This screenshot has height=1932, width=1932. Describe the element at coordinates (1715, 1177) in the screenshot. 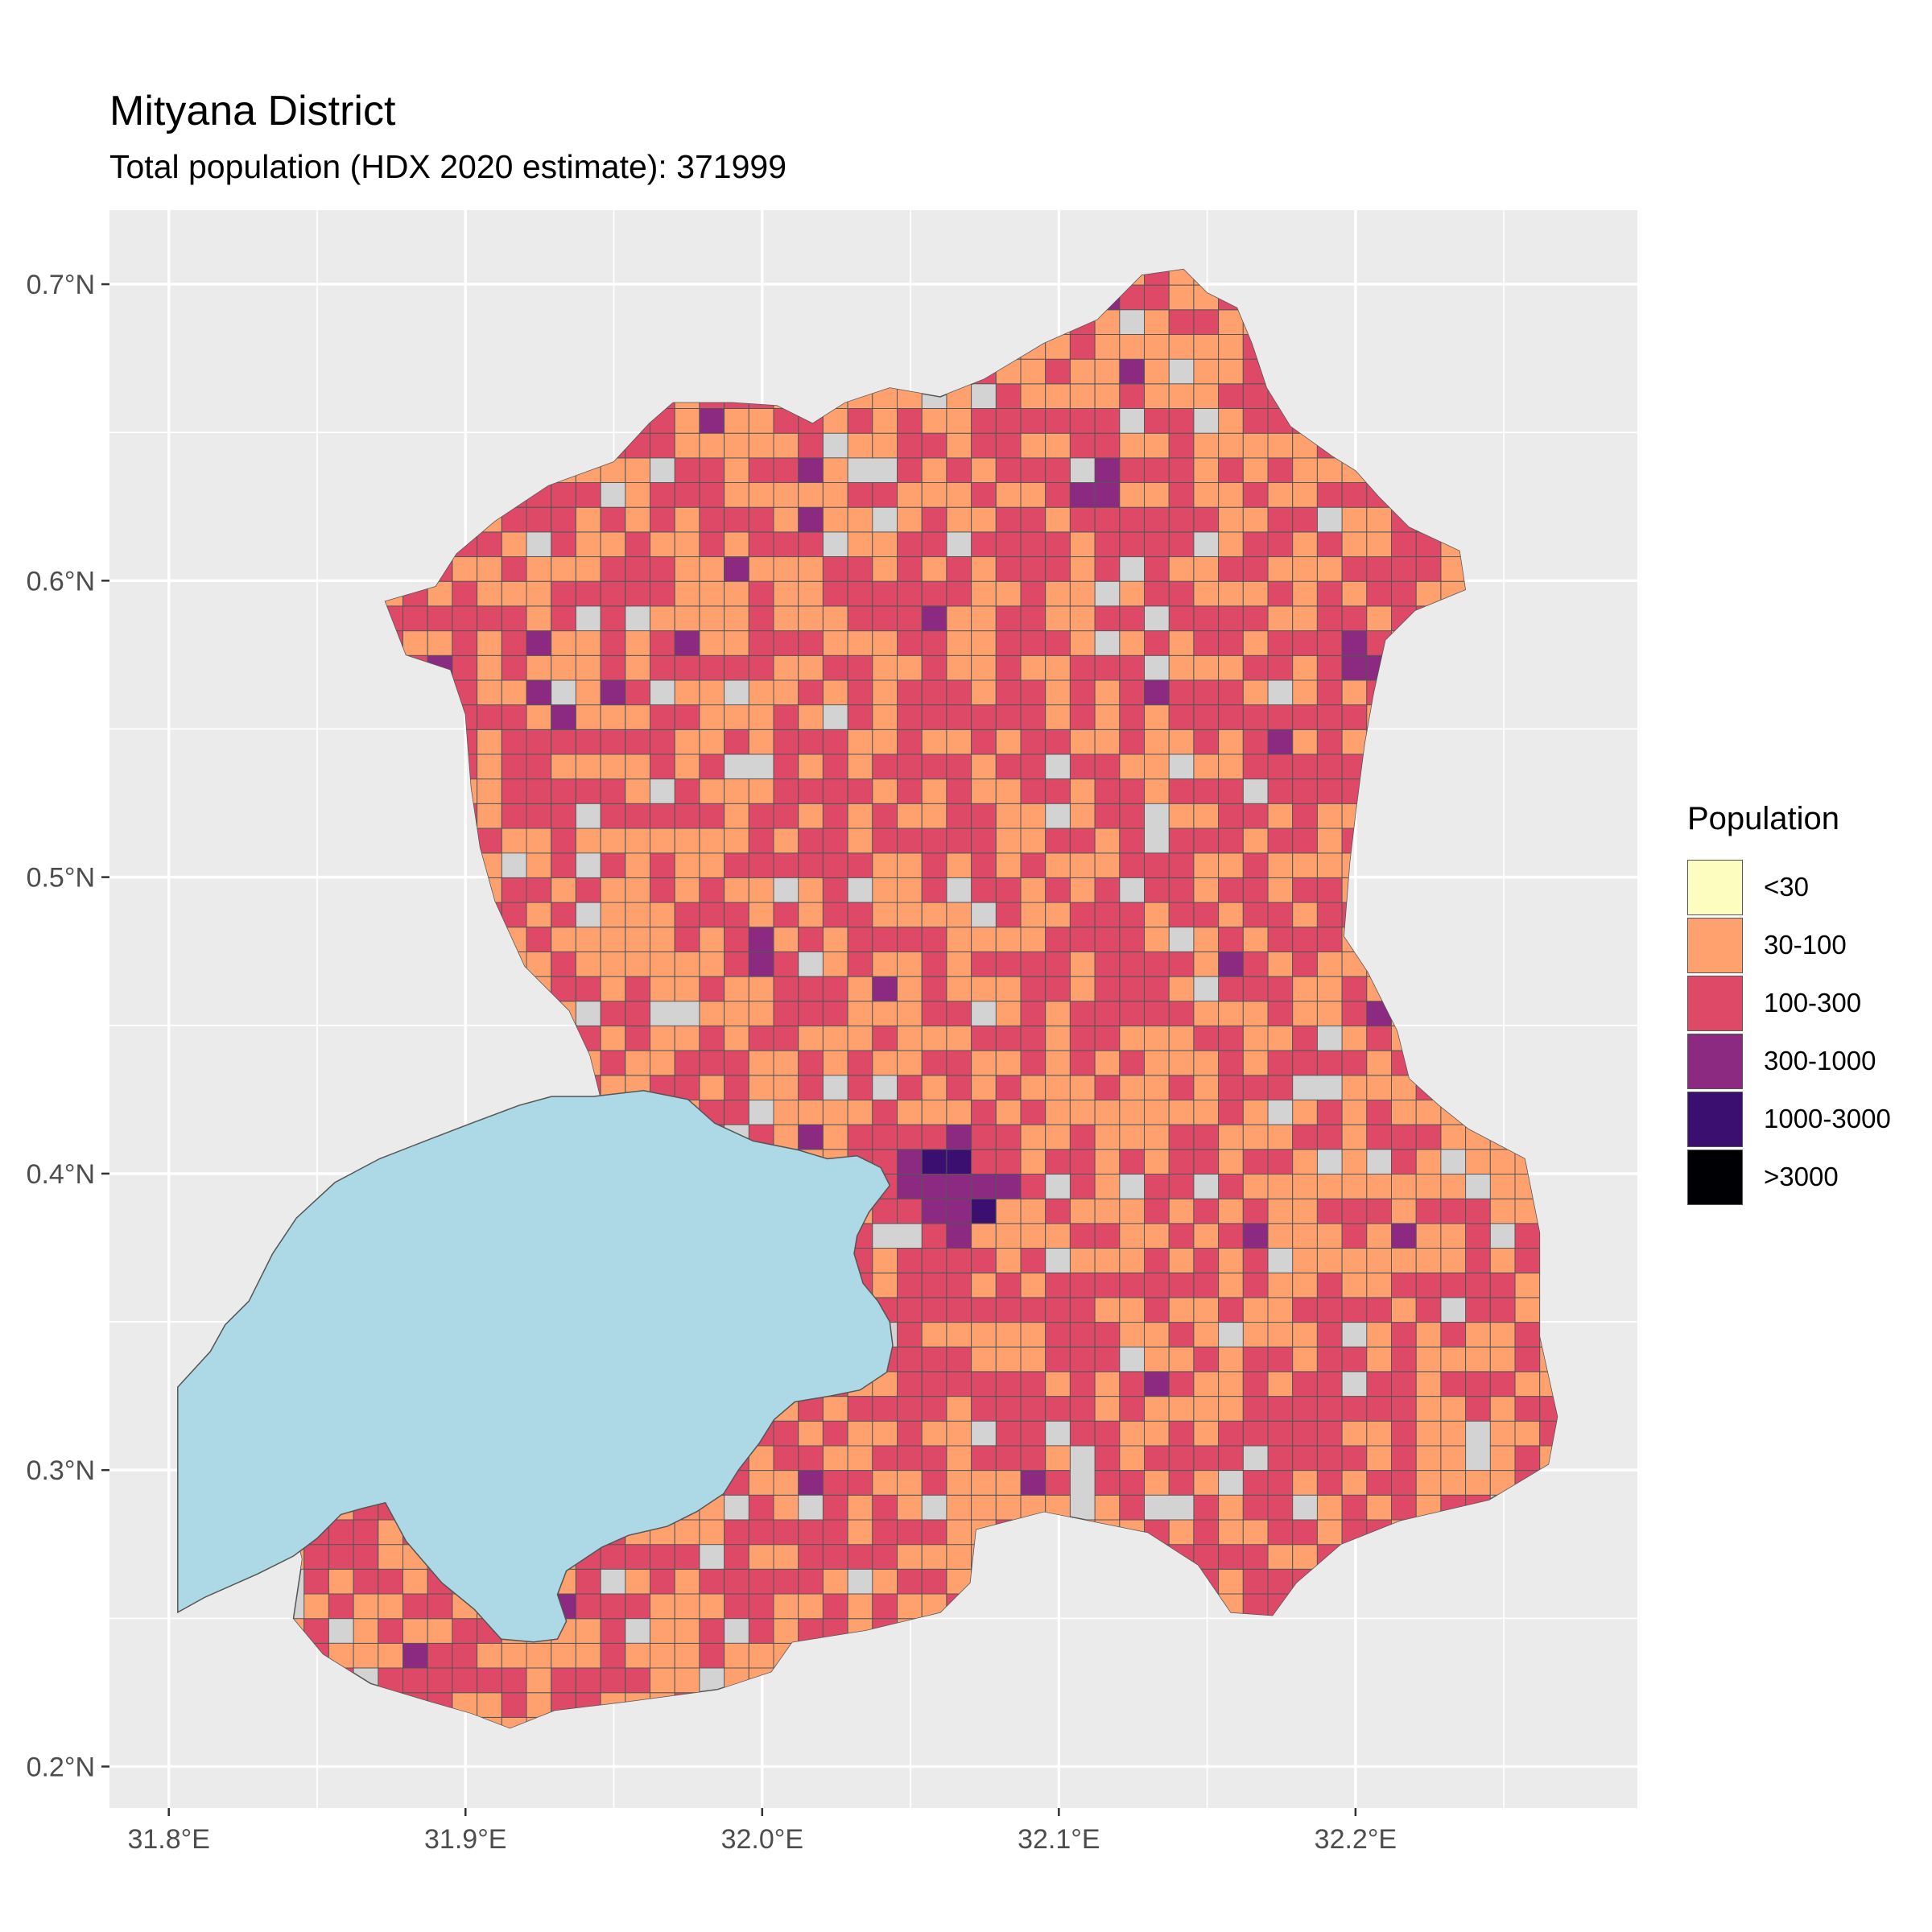

I see `legend-key-gt3000` at that location.